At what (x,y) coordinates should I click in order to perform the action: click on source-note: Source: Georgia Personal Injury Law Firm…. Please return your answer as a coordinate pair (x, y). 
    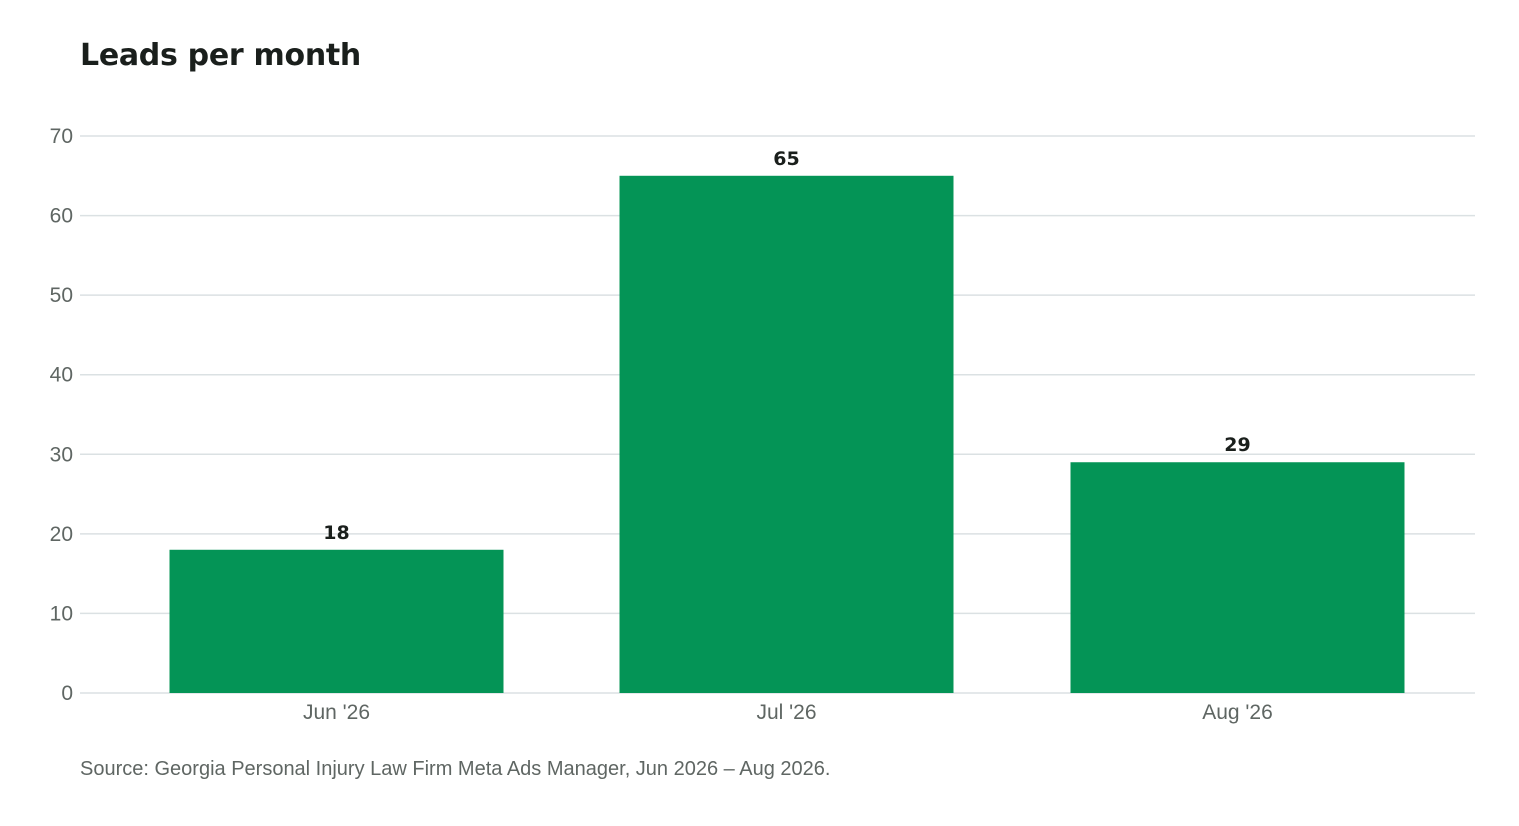
    Looking at the image, I should click on (455, 769).